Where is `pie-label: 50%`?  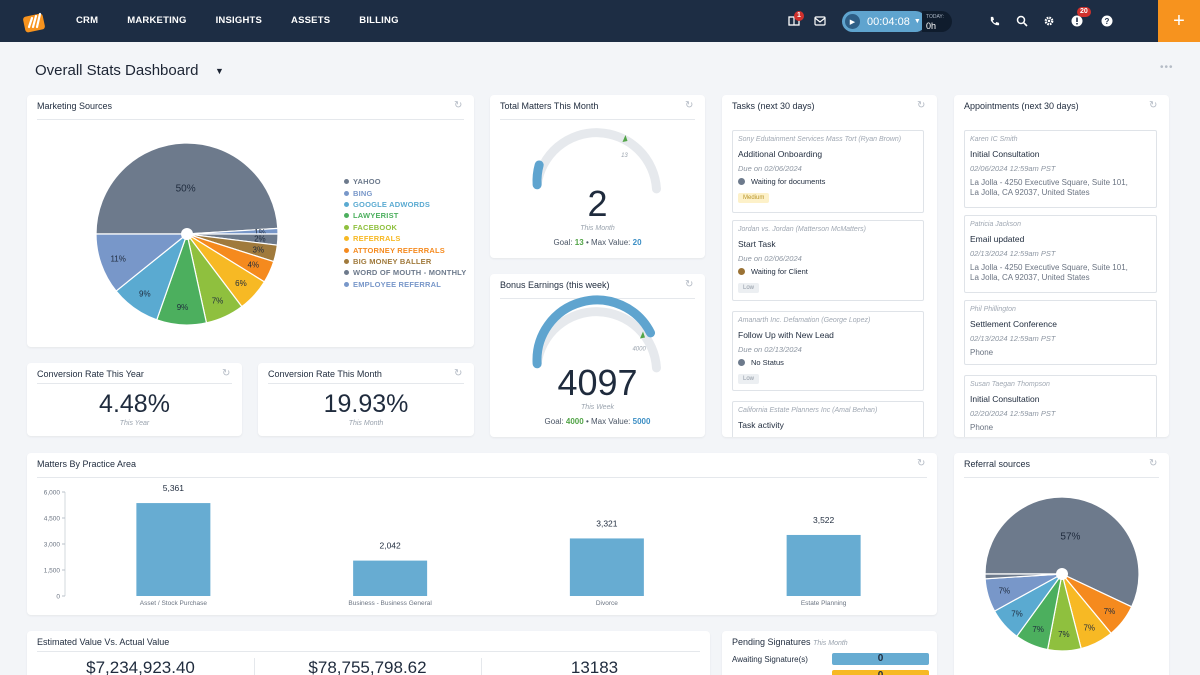 pie-label: 50% is located at coordinates (186, 189).